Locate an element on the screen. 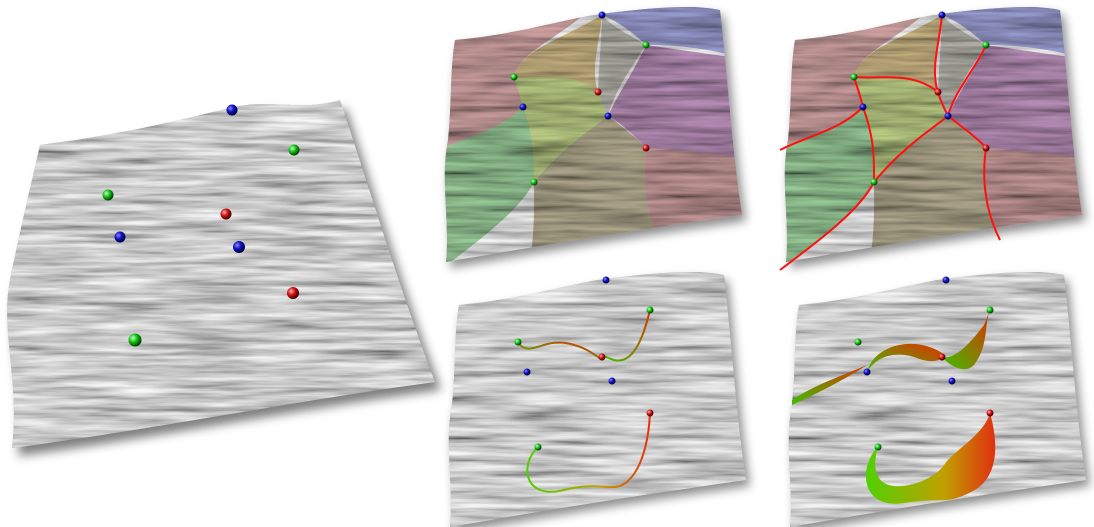 This screenshot has height=527, width=1094. surface-curves is located at coordinates (599, 396).